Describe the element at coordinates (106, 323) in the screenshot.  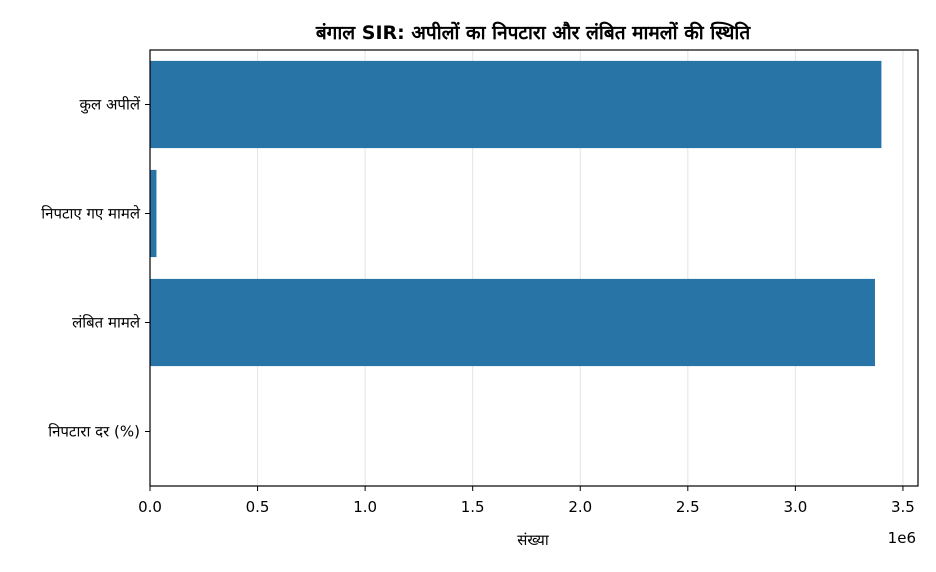
I see `y-tick-label: लंबित मामले` at that location.